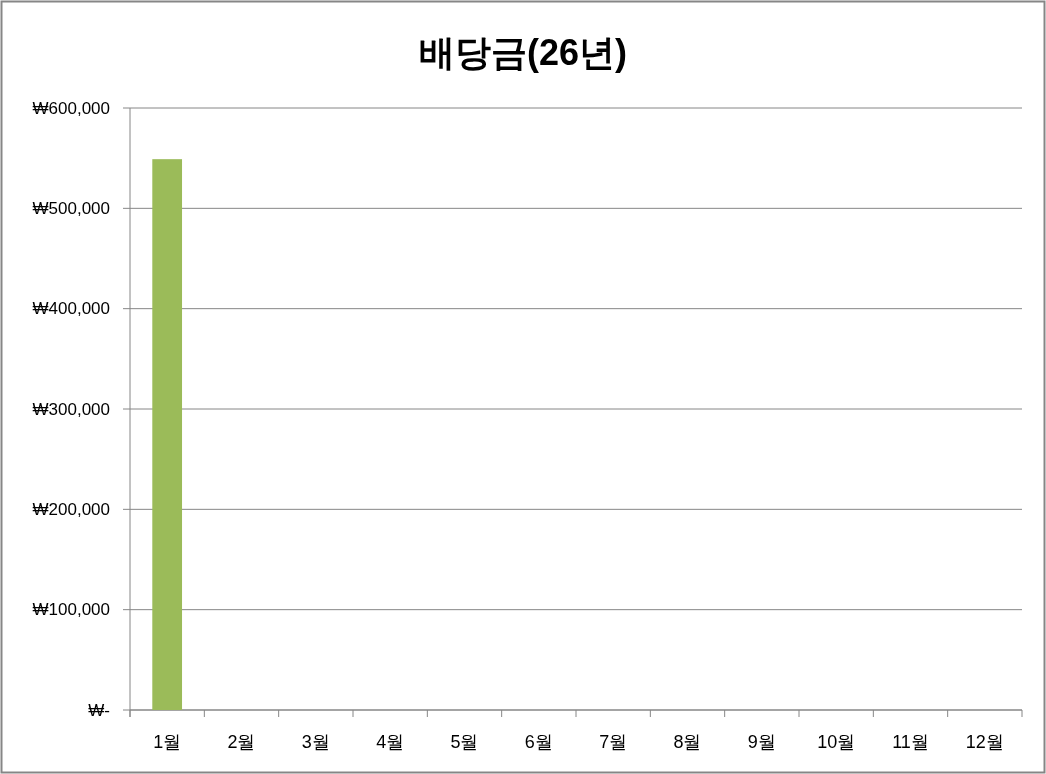 This screenshot has height=774, width=1046. Describe the element at coordinates (71, 509) in the screenshot. I see `y-tick-label: ₩200,000` at that location.